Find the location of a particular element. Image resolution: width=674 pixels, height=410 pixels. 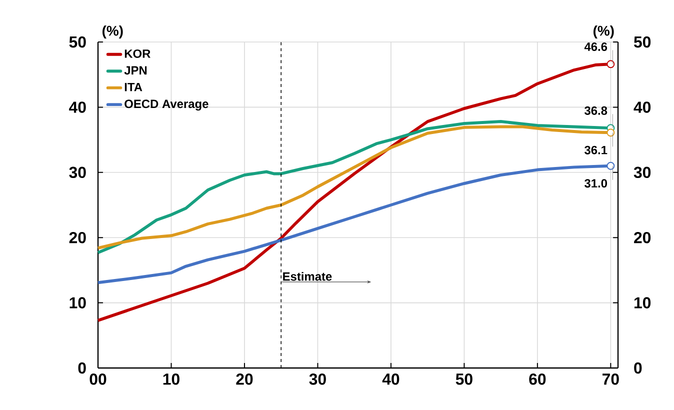

legend-label: OECD Average is located at coordinates (166, 105).